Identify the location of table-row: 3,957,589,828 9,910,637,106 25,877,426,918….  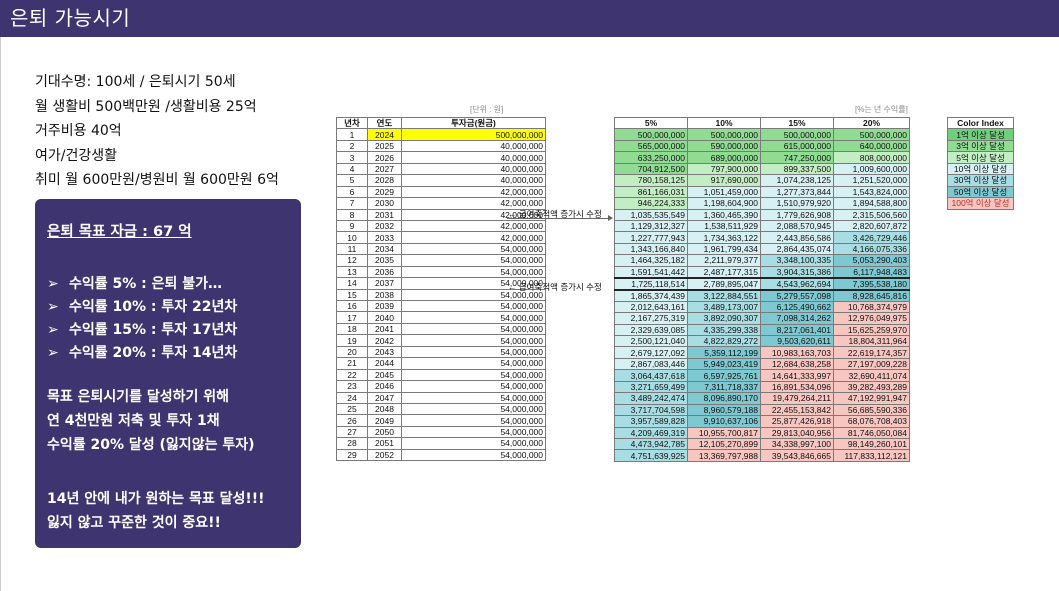
(762, 421).